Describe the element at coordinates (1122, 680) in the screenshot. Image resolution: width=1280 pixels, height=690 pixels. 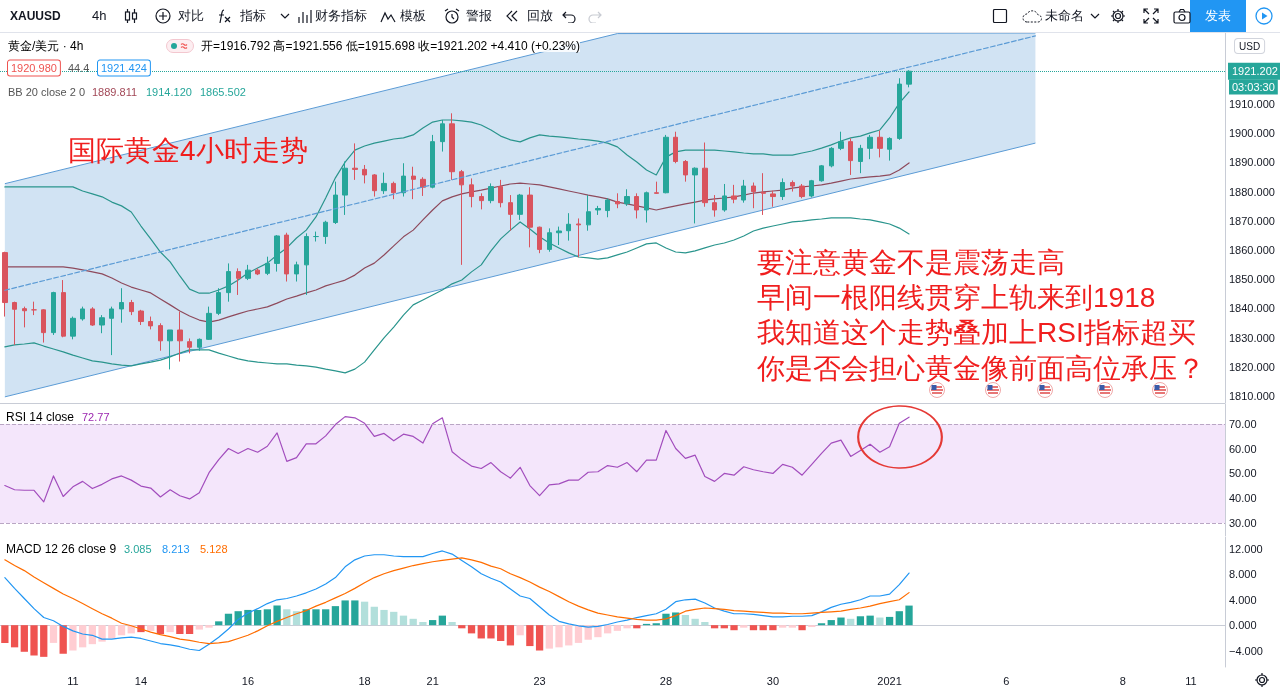
I see `x-tick-label: 8` at that location.